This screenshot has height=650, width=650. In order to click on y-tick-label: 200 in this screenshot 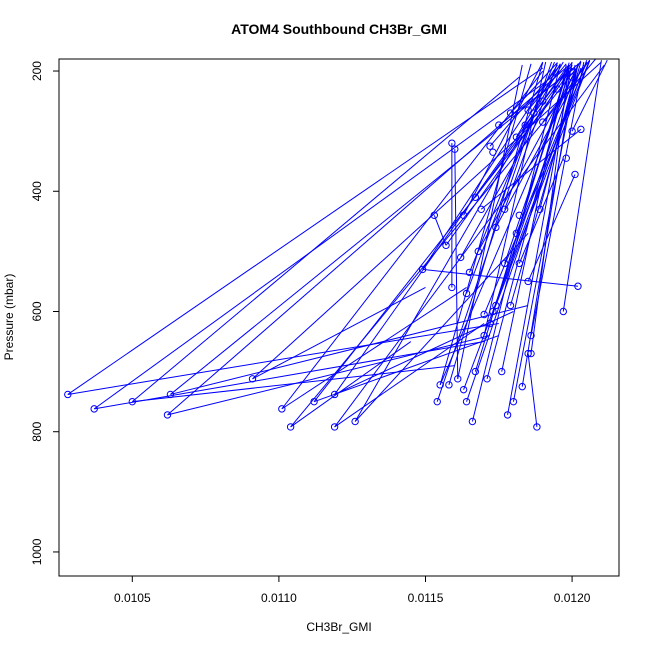, I will do `click(37, 71)`.